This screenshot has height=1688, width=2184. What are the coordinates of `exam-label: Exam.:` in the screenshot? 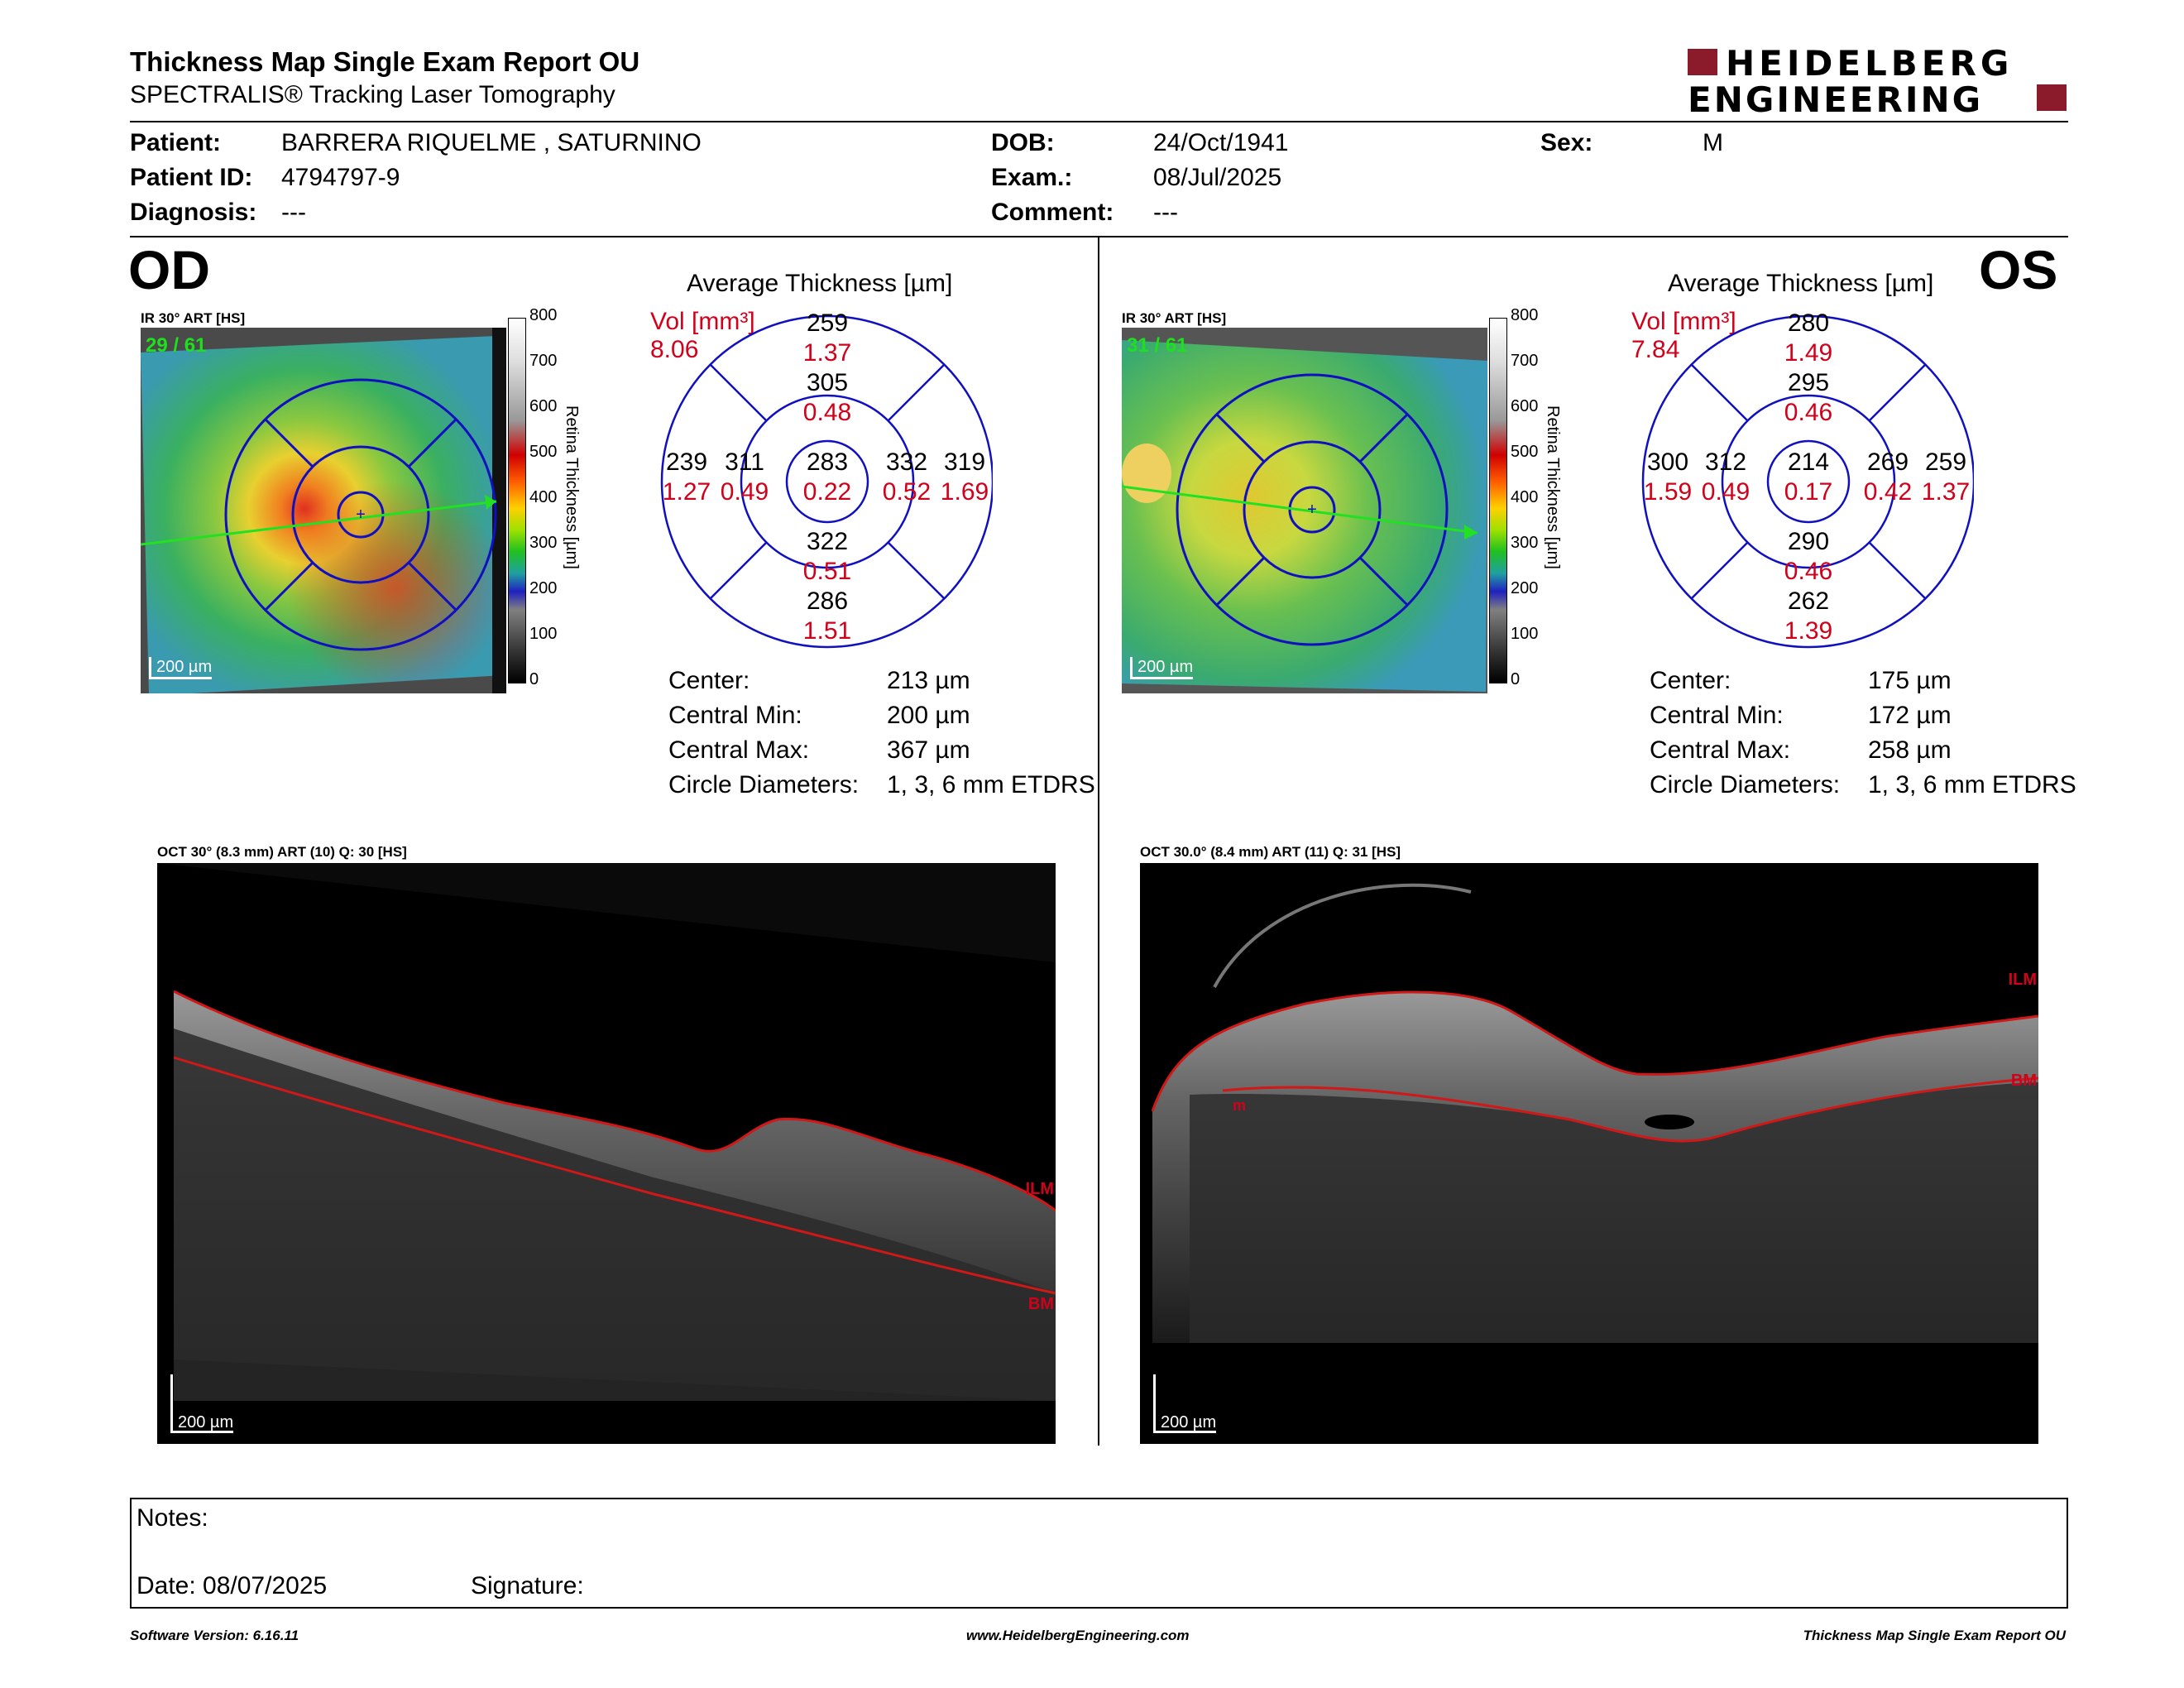 It's located at (1032, 177).